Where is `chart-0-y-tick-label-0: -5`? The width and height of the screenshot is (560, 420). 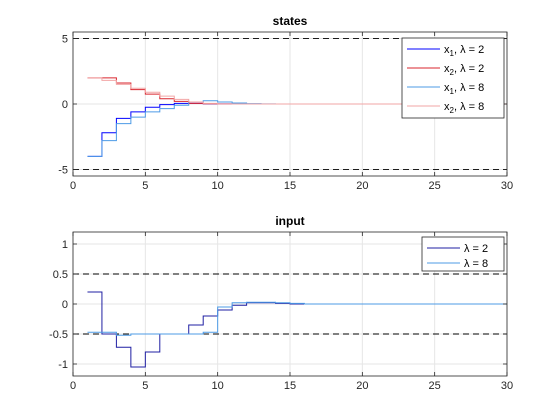 chart-0-y-tick-label-0: -5 is located at coordinates (63, 170).